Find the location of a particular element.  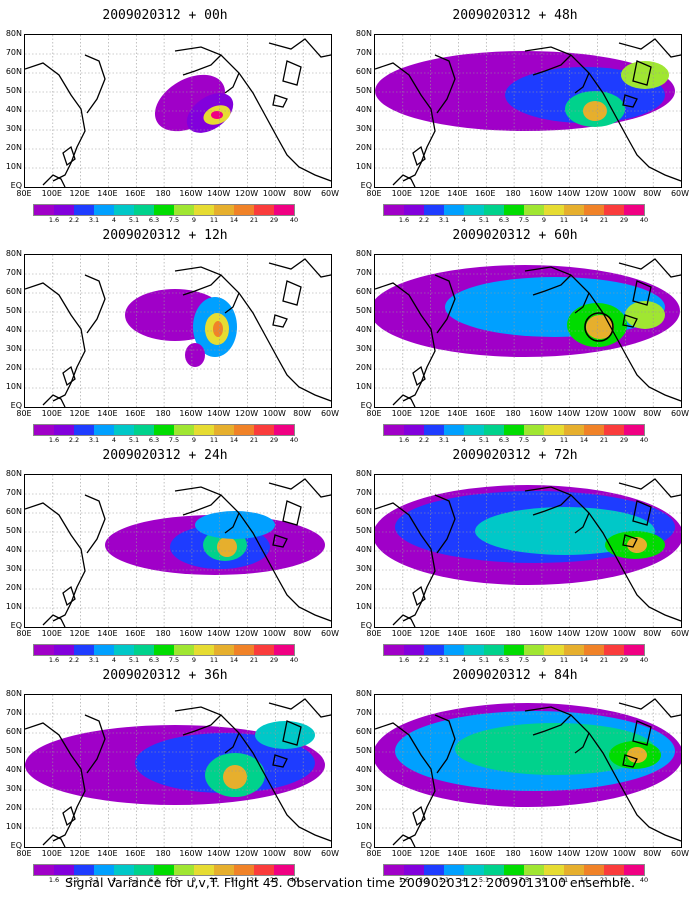

longitude-label: 120E is located at coordinates (79, 853).